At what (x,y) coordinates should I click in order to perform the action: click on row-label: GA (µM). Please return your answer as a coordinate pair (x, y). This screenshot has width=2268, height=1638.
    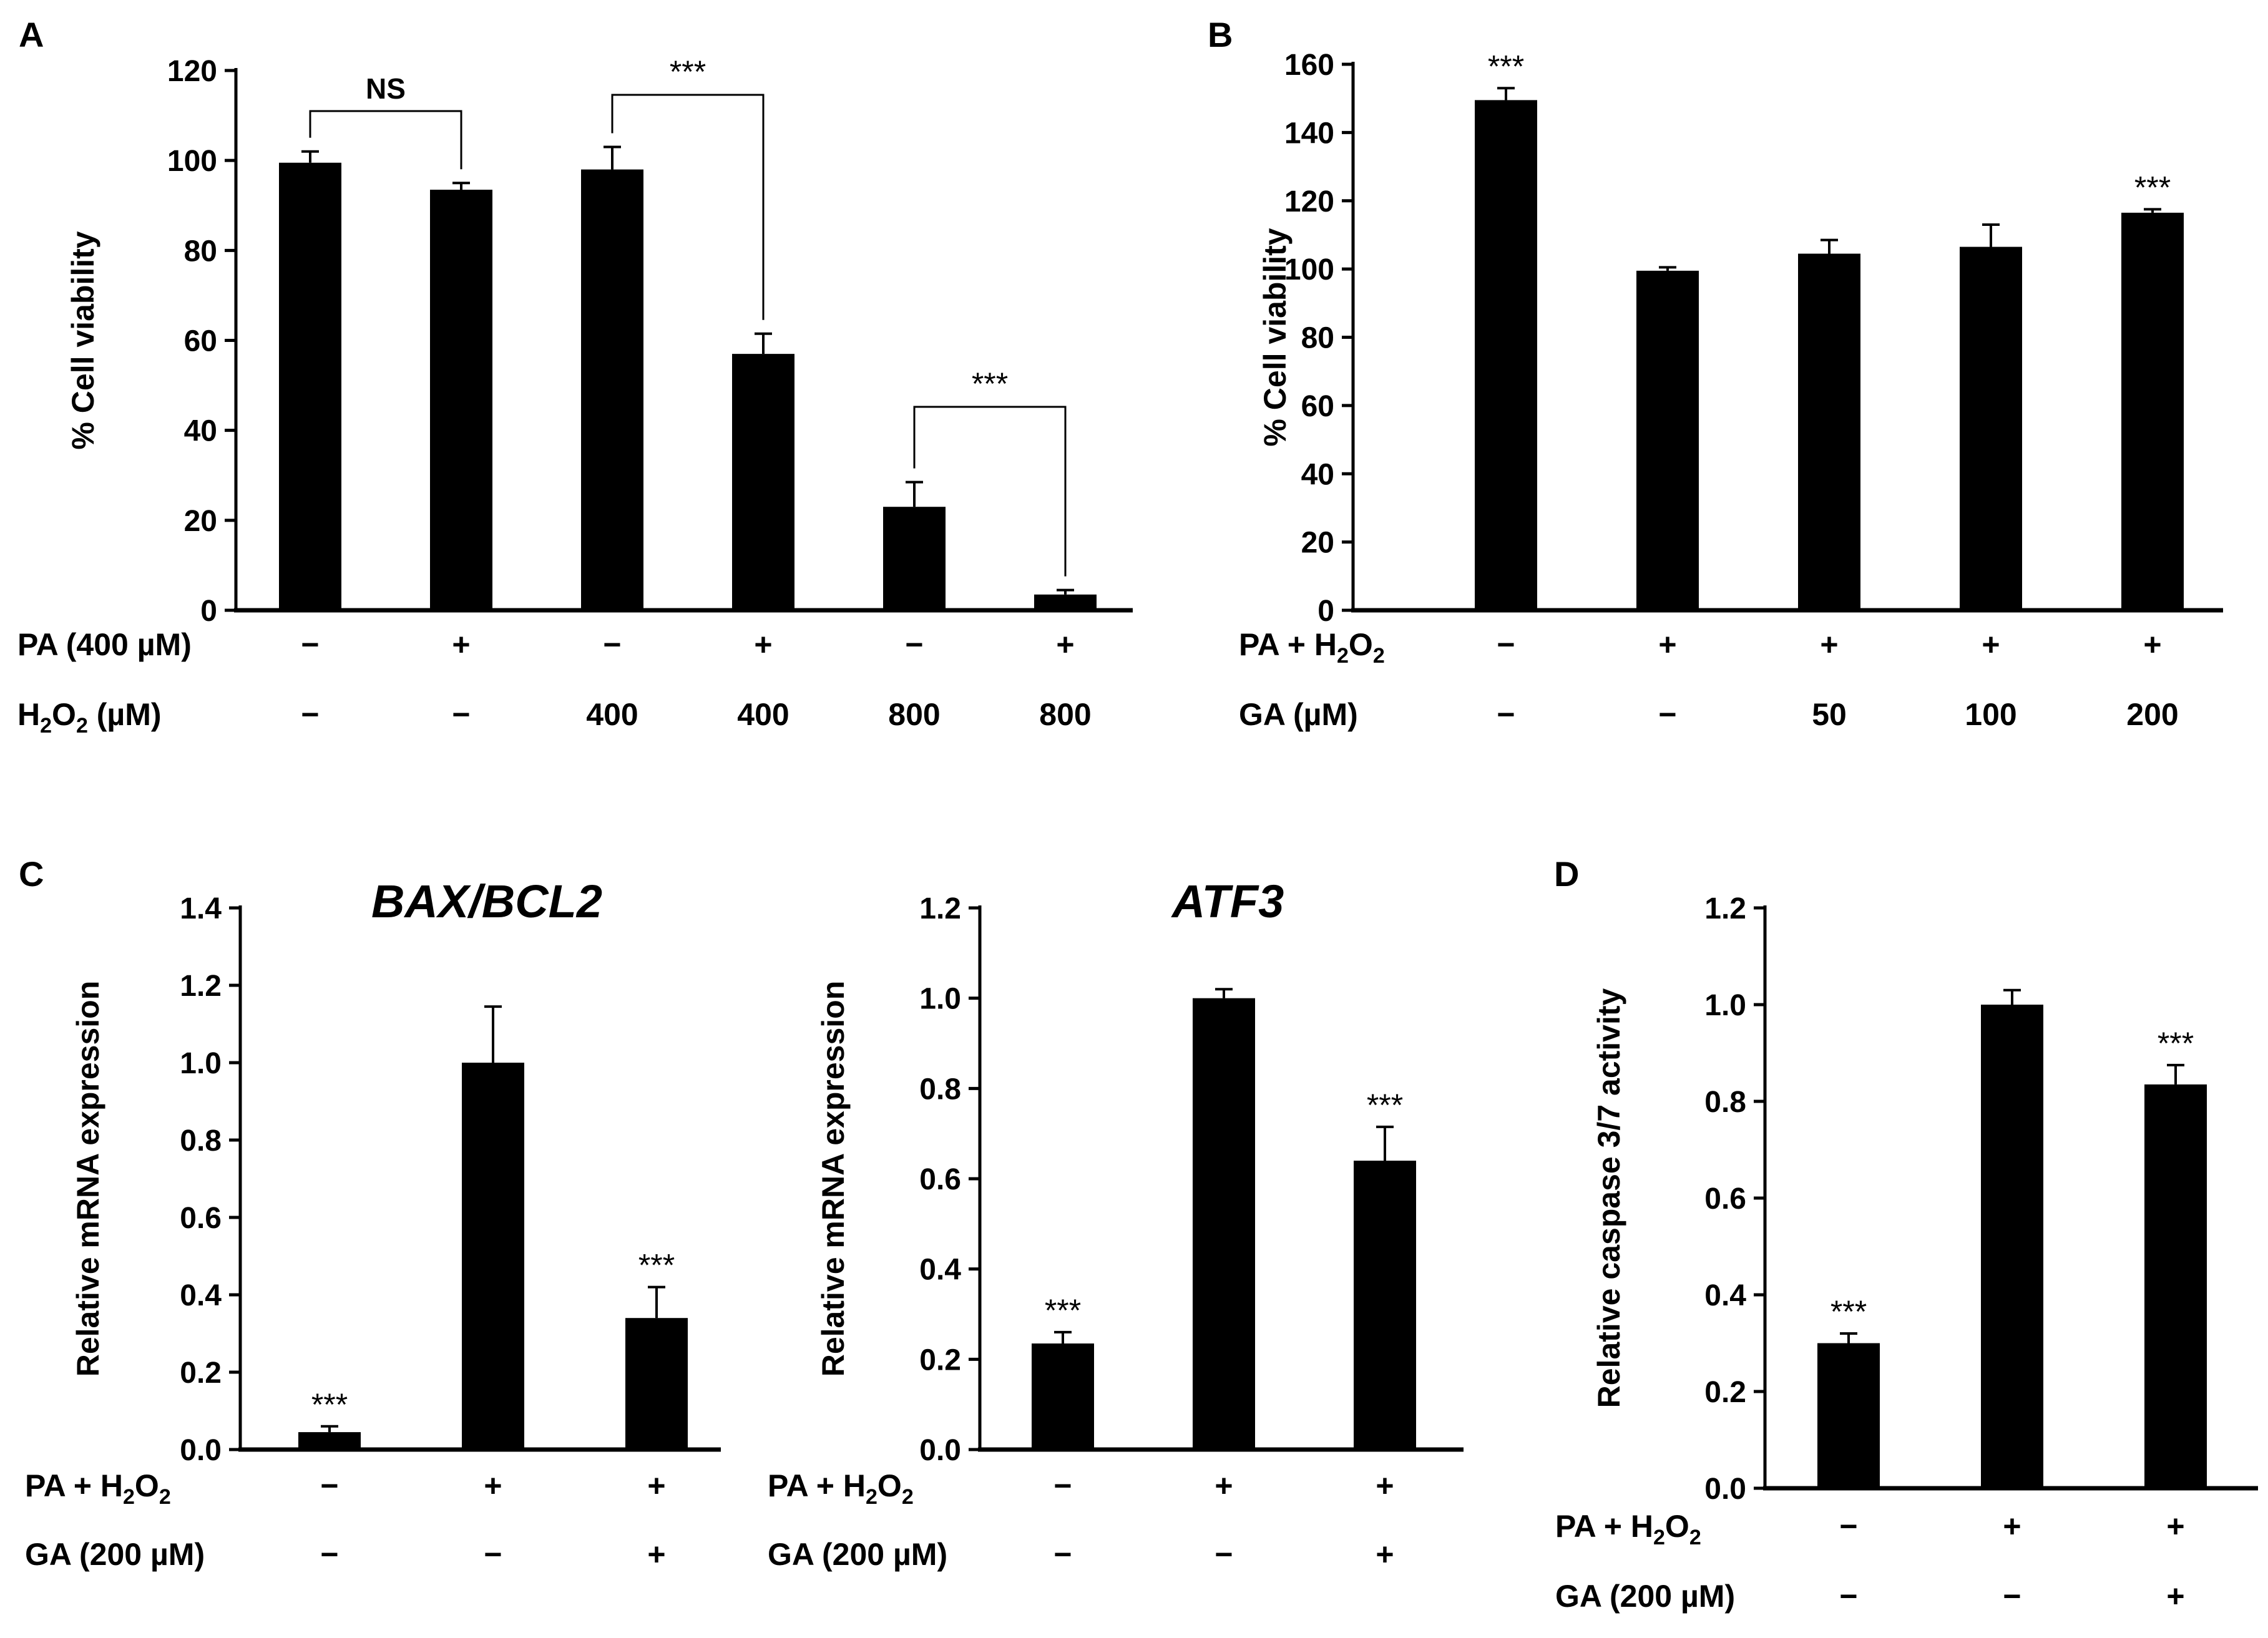
    Looking at the image, I should click on (1298, 714).